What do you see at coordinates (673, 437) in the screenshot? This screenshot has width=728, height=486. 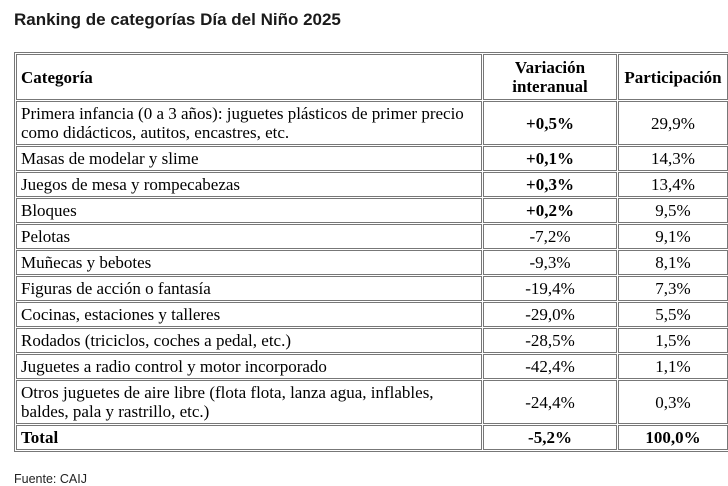 I see `total-share-cell: 100,0%` at bounding box center [673, 437].